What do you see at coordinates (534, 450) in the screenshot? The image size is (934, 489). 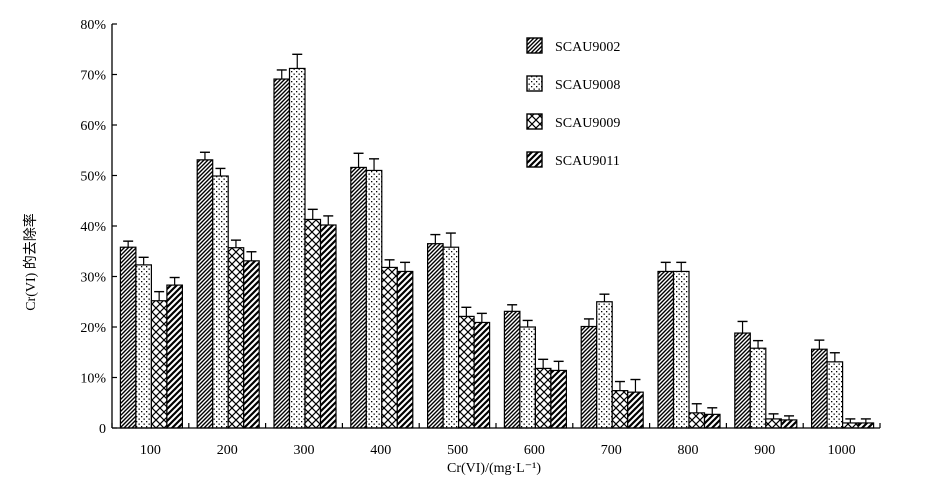 I see `x-tick-label-600: 600` at bounding box center [534, 450].